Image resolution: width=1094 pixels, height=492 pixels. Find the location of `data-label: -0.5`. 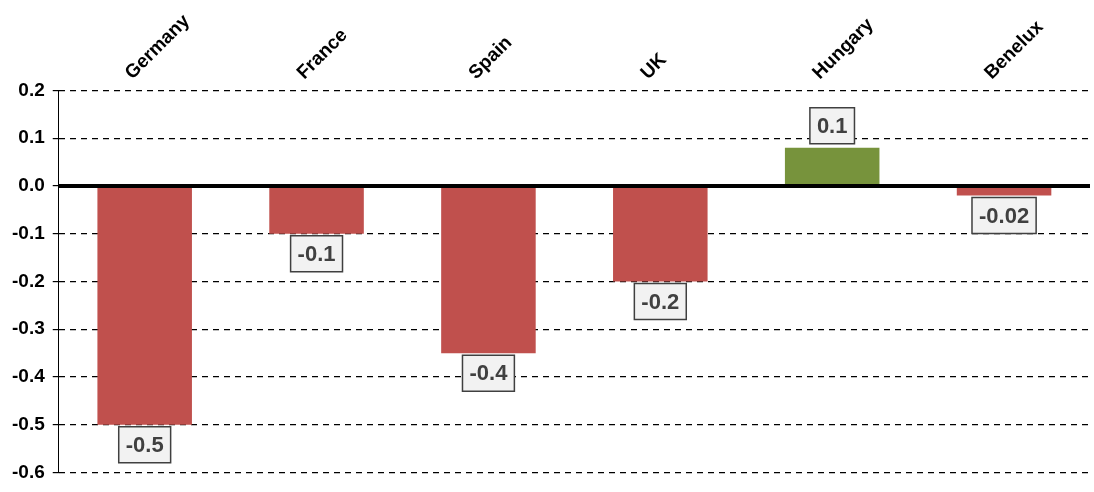

data-label: -0.5 is located at coordinates (144, 444).